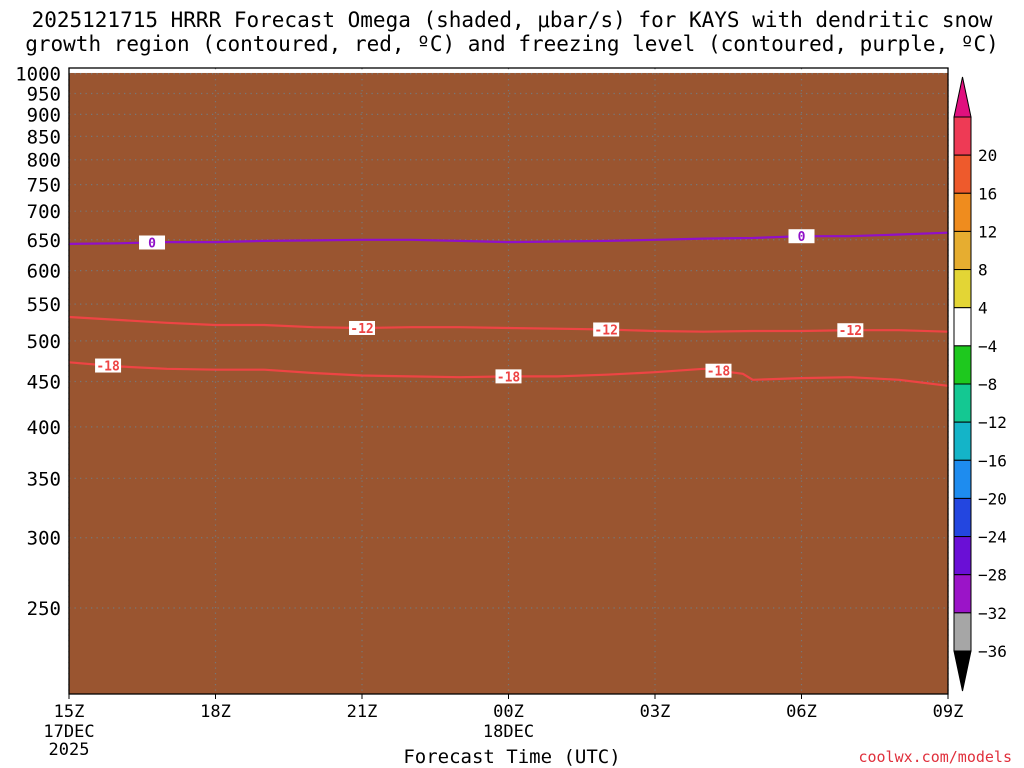 The width and height of the screenshot is (1024, 768). What do you see at coordinates (987, 384) in the screenshot?
I see `colorbar-label: −8` at bounding box center [987, 384].